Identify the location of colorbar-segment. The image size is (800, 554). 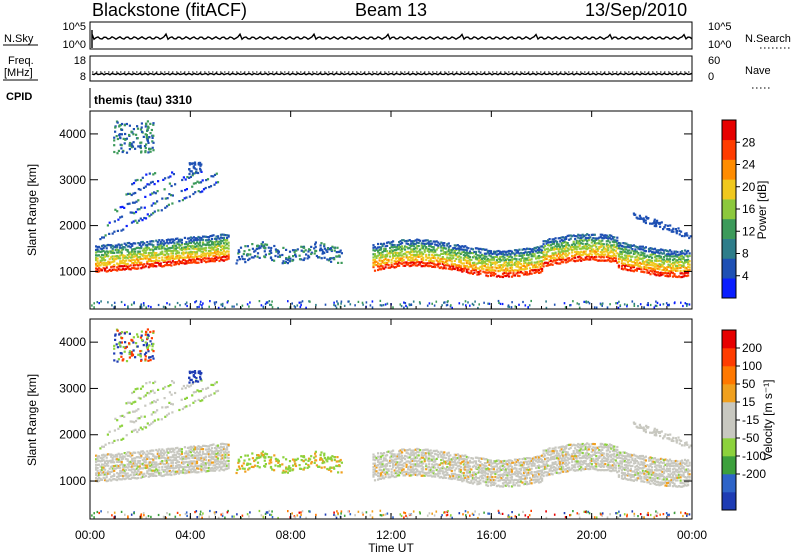
(729, 209).